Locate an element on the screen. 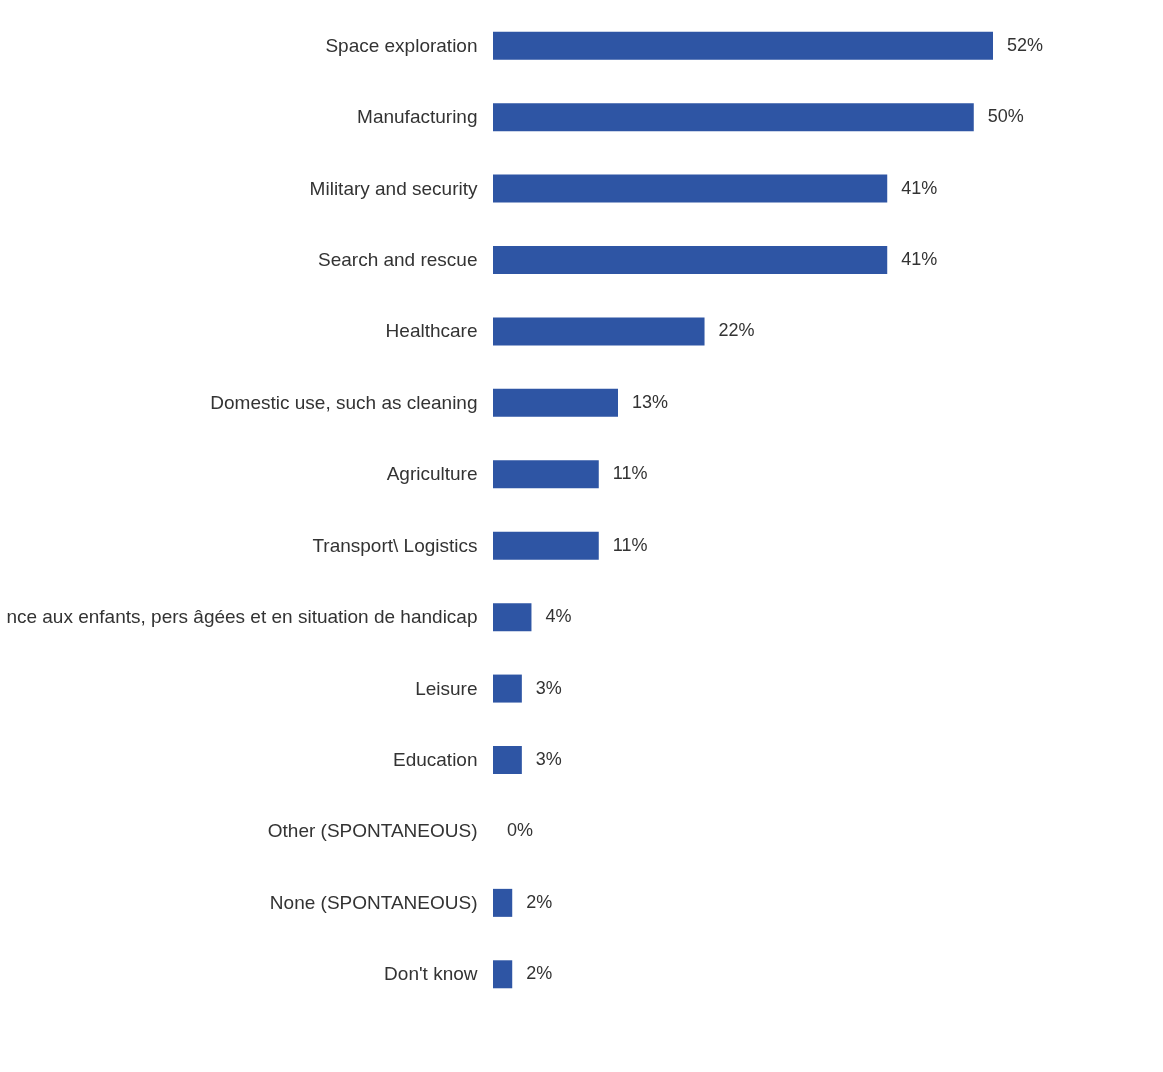 Image resolution: width=1163 pixels, height=1072 pixels. data-label: 13% is located at coordinates (650, 401).